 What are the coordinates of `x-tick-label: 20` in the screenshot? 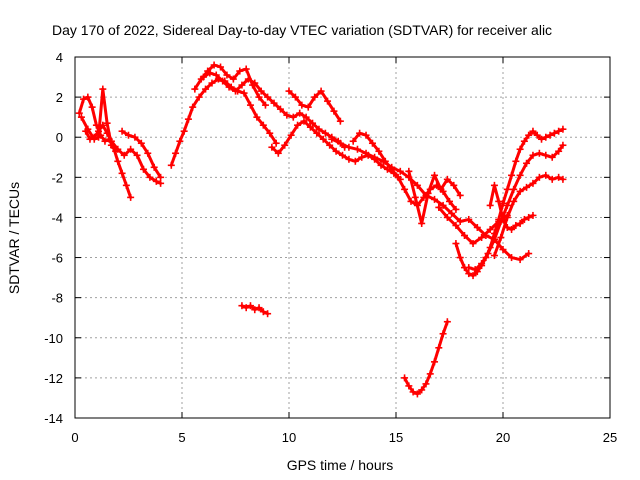 It's located at (503, 437).